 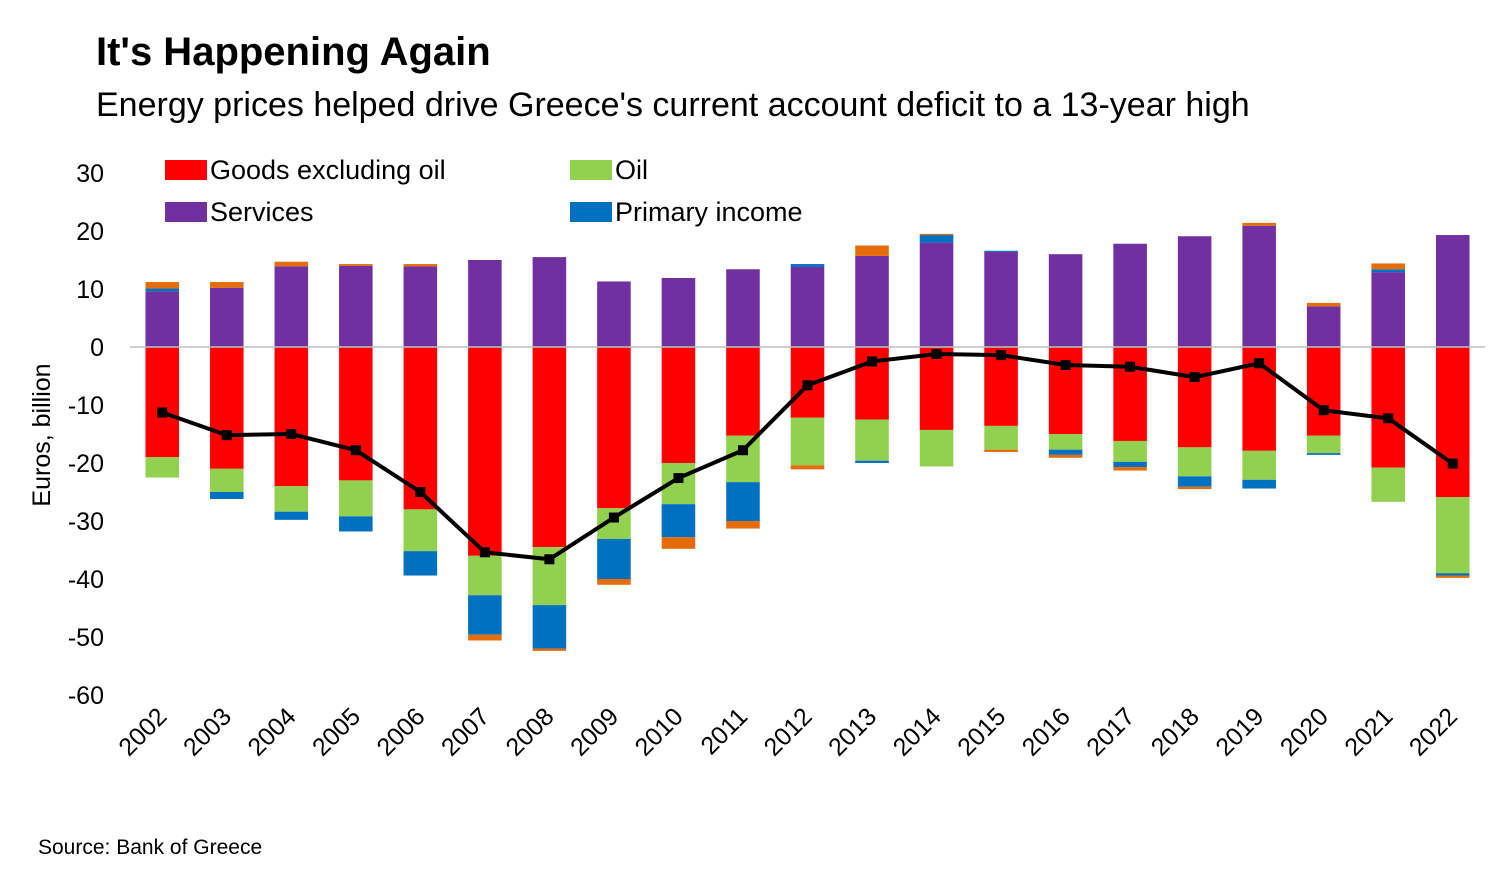 What do you see at coordinates (631, 170) in the screenshot?
I see `legend-label: Oil` at bounding box center [631, 170].